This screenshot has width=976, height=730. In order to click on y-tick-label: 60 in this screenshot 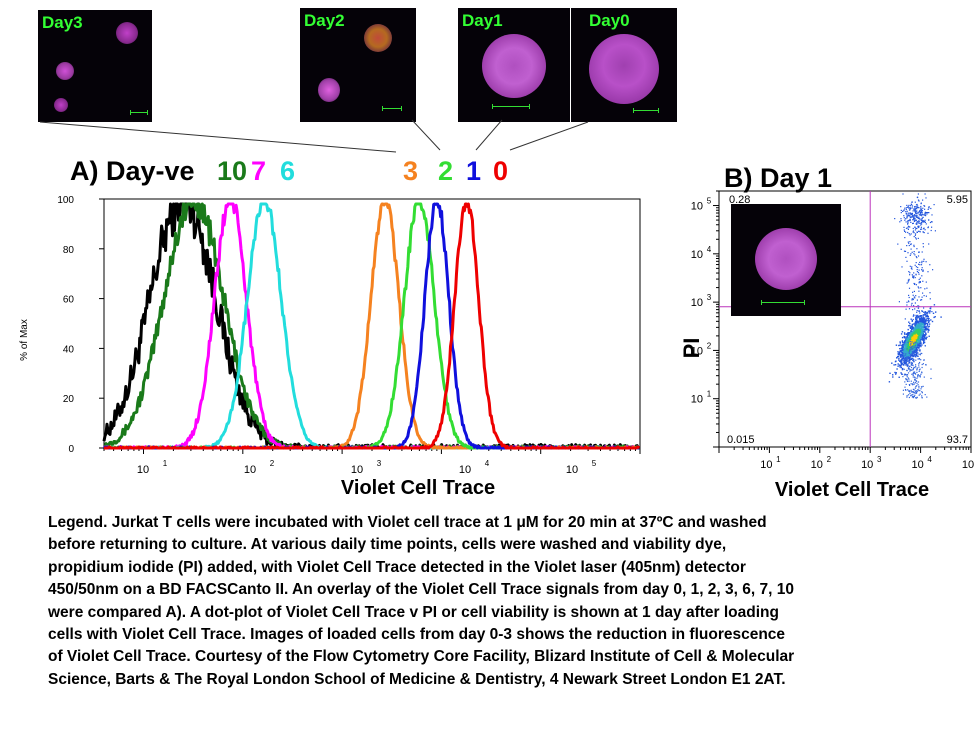, I will do `click(69, 300)`.